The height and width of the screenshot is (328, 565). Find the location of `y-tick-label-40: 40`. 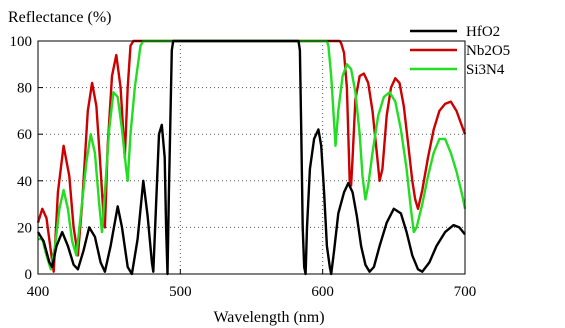

y-tick-label-40: 40 is located at coordinates (24, 182).